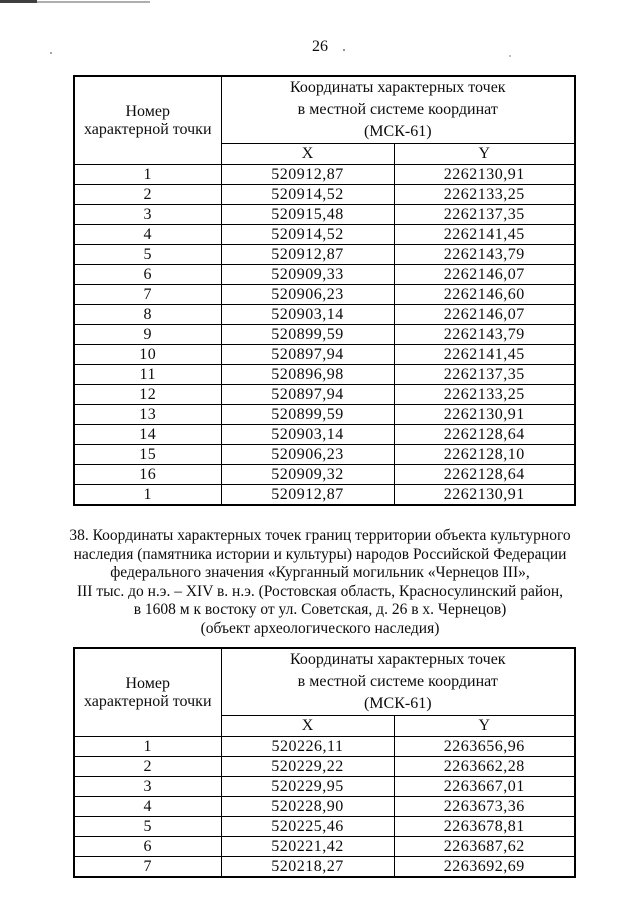 The width and height of the screenshot is (640, 905). What do you see at coordinates (307, 766) in the screenshot?
I see `table-cell: 520229,22` at bounding box center [307, 766].